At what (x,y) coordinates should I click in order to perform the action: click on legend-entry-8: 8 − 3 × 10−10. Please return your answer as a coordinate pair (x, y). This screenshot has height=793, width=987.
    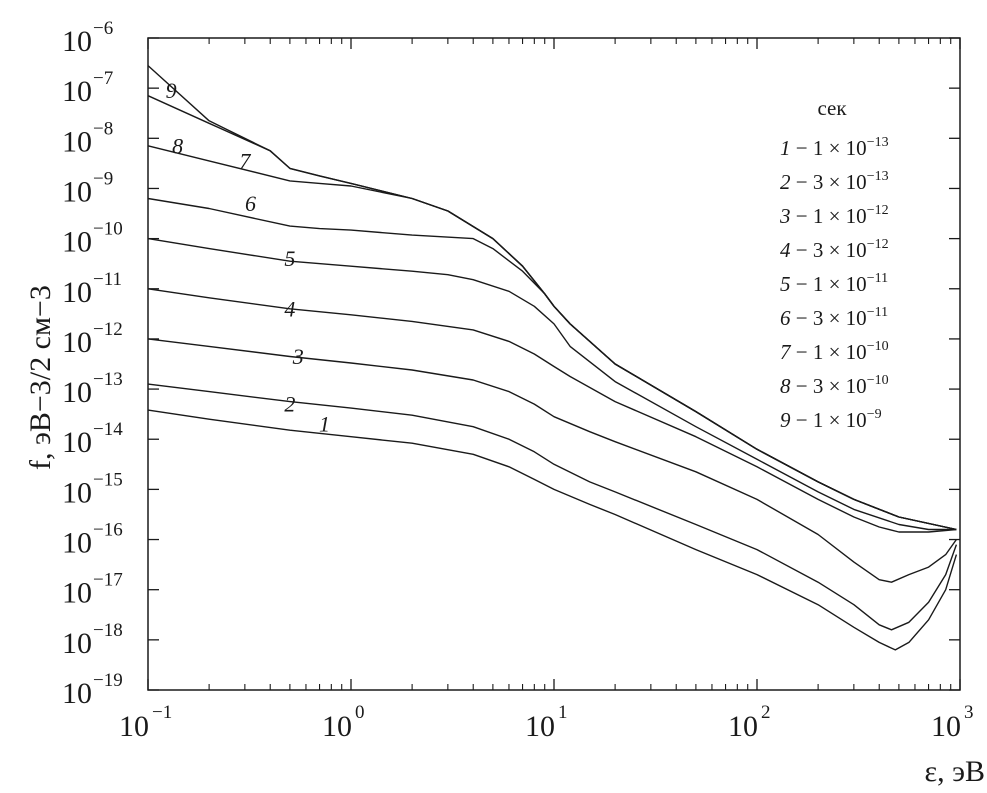
    Looking at the image, I should click on (834, 385).